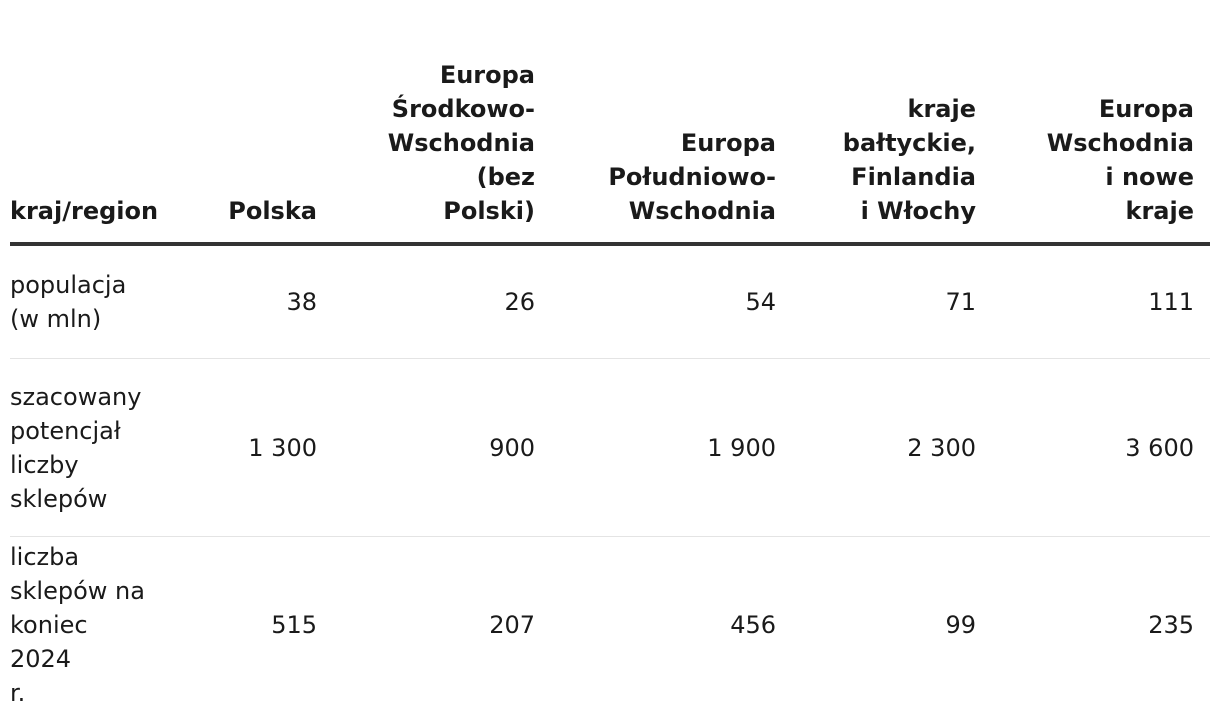 The height and width of the screenshot is (720, 1220). Describe the element at coordinates (892, 447) in the screenshot. I see `cell-value: 2 300` at that location.